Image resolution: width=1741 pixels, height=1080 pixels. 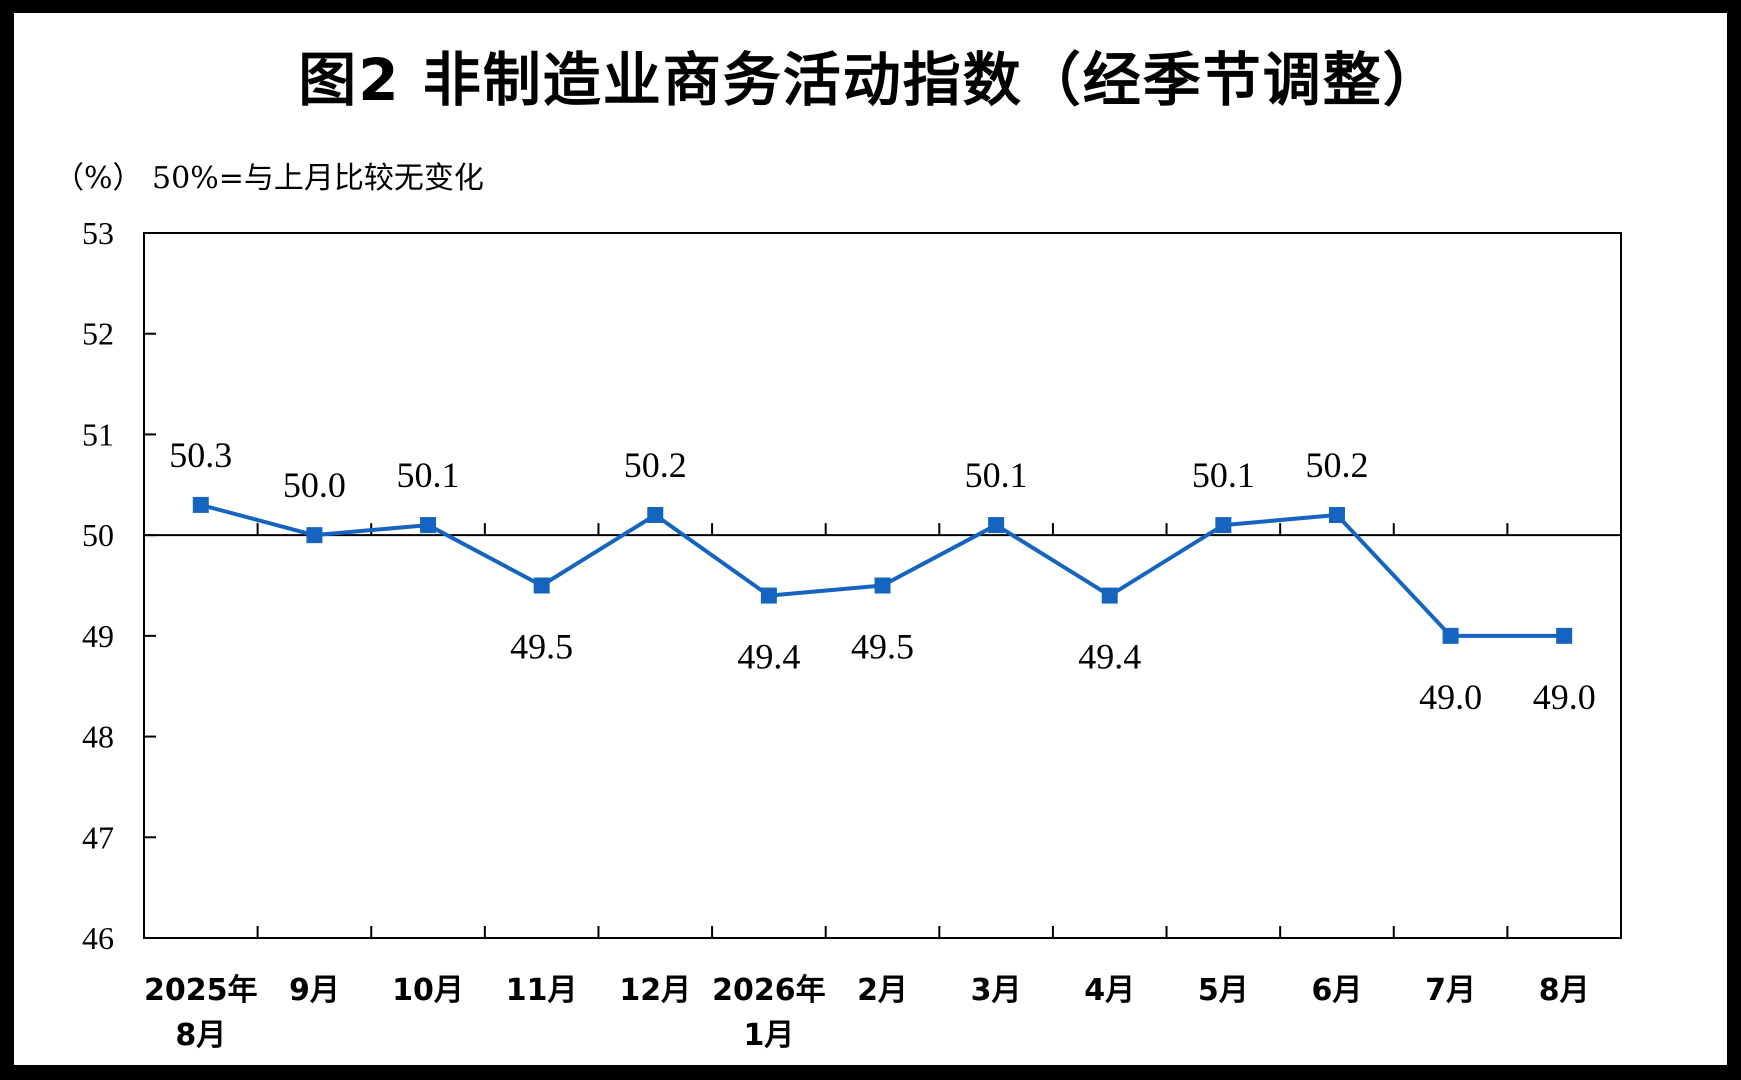 What do you see at coordinates (1223, 990) in the screenshot?
I see `x-tick-label: 5月` at bounding box center [1223, 990].